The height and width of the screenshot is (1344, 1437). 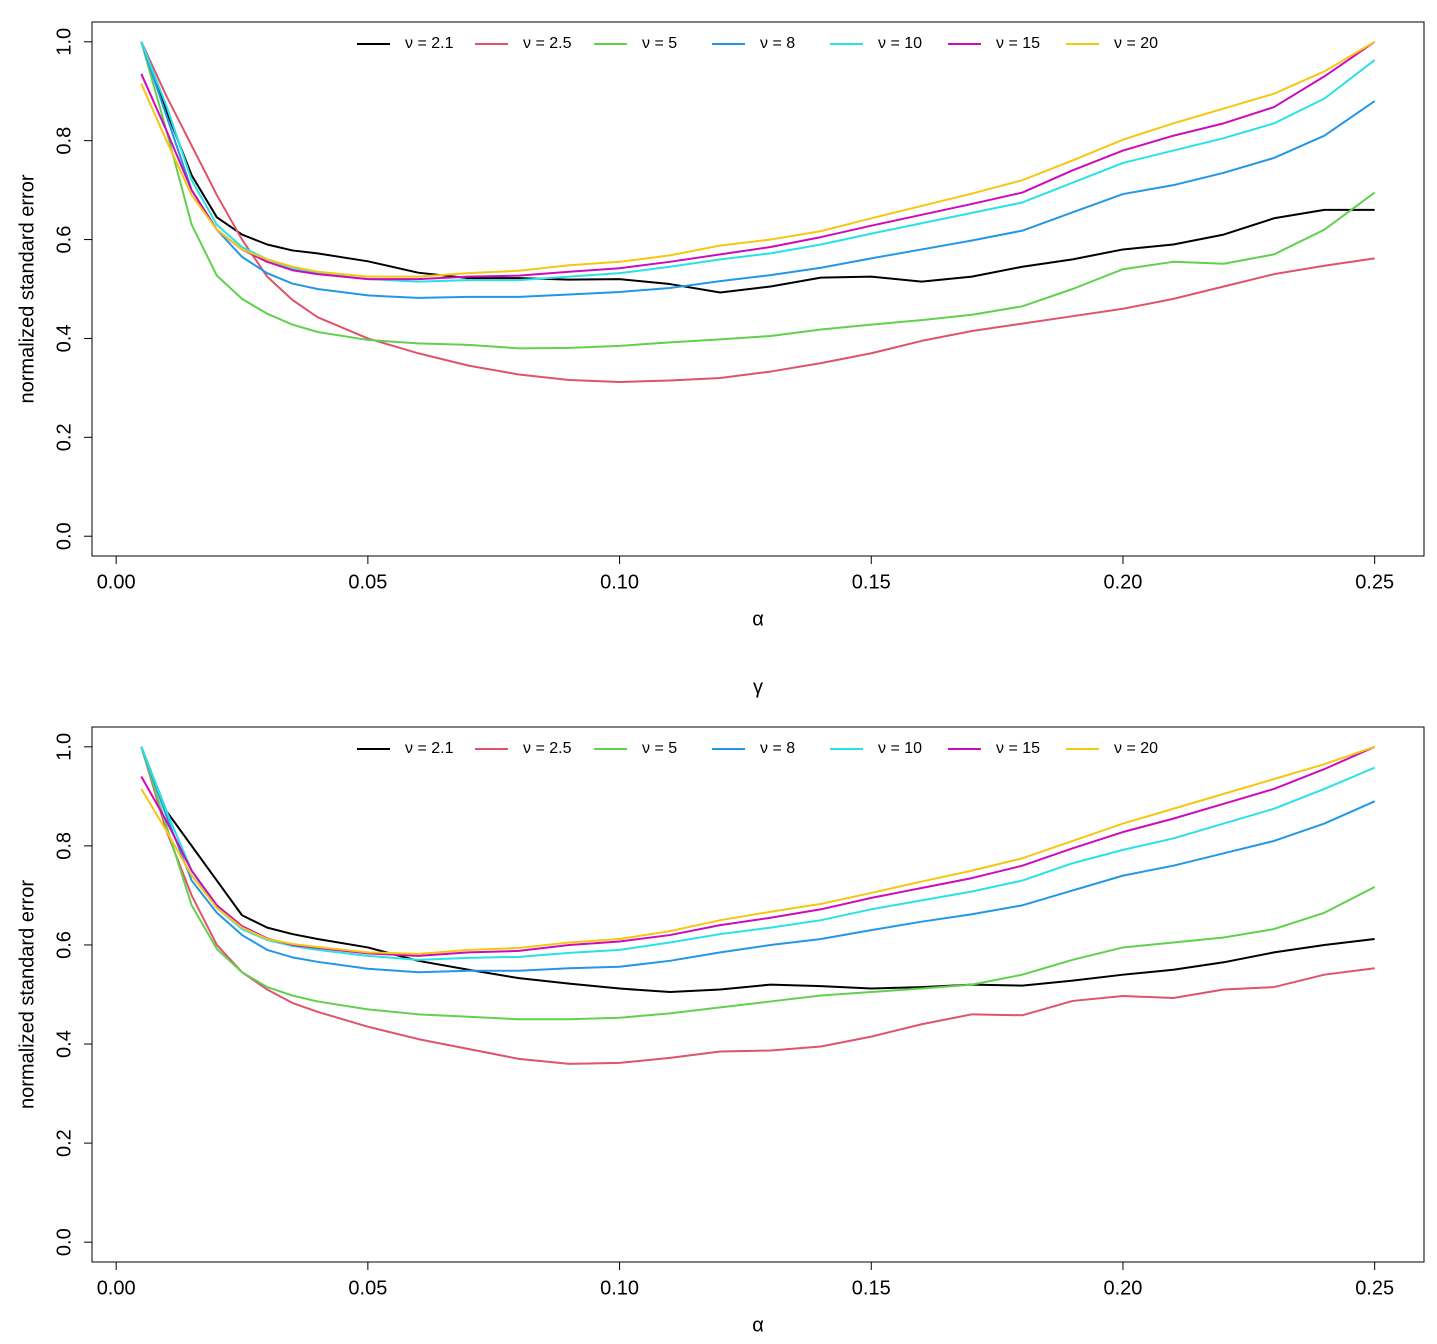 What do you see at coordinates (758, 687) in the screenshot?
I see `chart-title: γ` at bounding box center [758, 687].